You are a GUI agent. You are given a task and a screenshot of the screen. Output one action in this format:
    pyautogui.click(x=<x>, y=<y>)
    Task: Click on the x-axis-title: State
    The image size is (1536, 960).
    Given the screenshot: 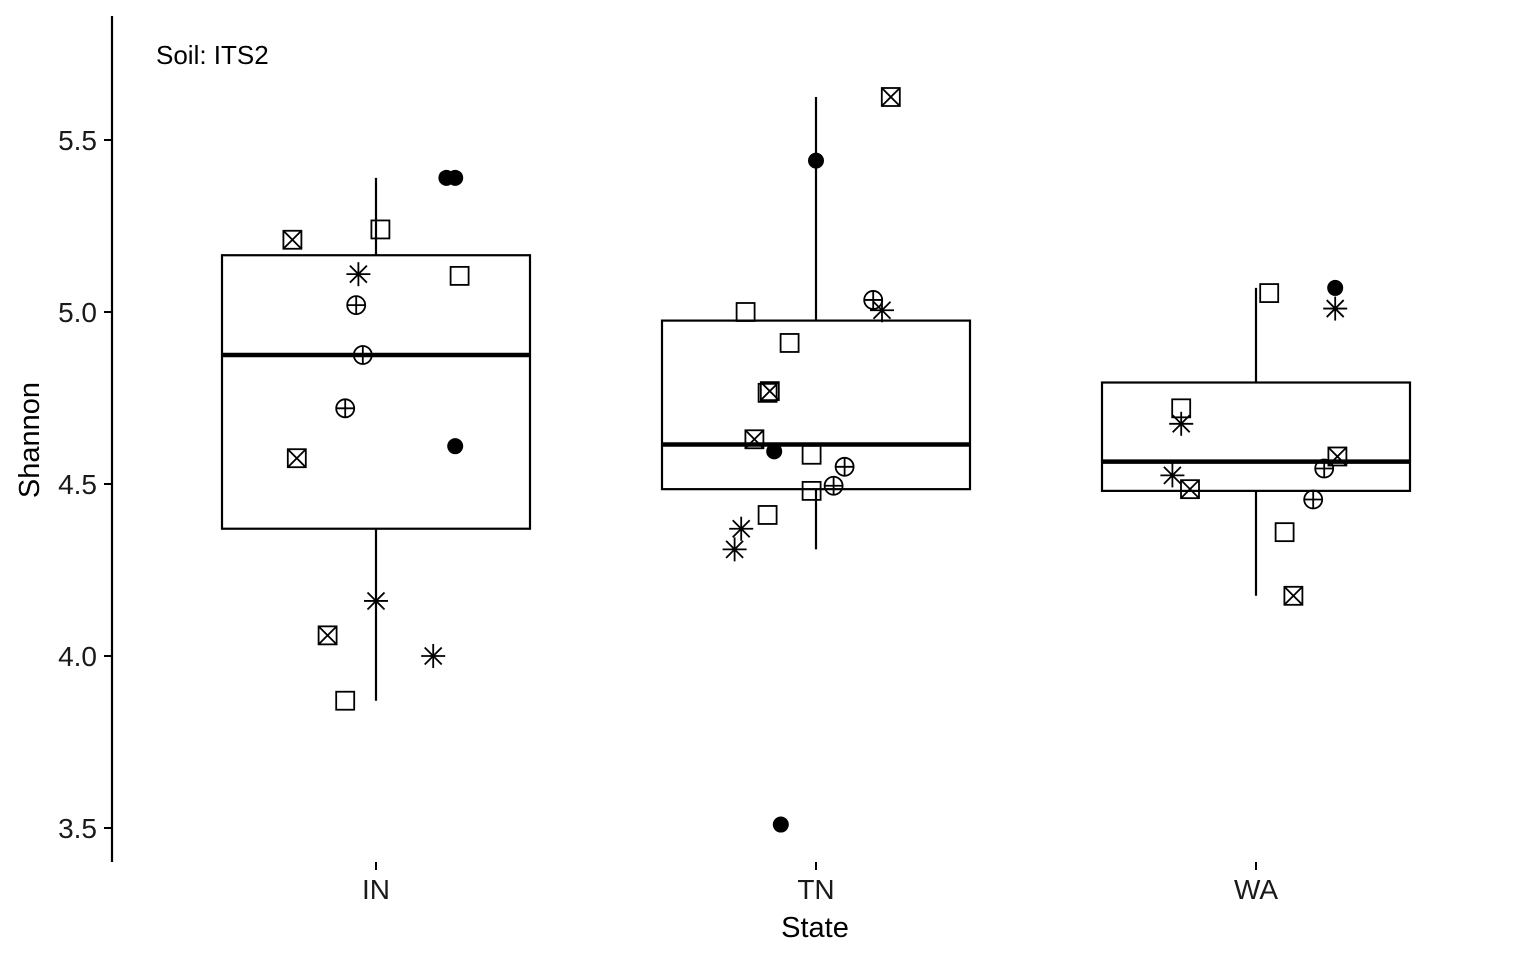 What is the action you would take?
    pyautogui.click(x=815, y=928)
    